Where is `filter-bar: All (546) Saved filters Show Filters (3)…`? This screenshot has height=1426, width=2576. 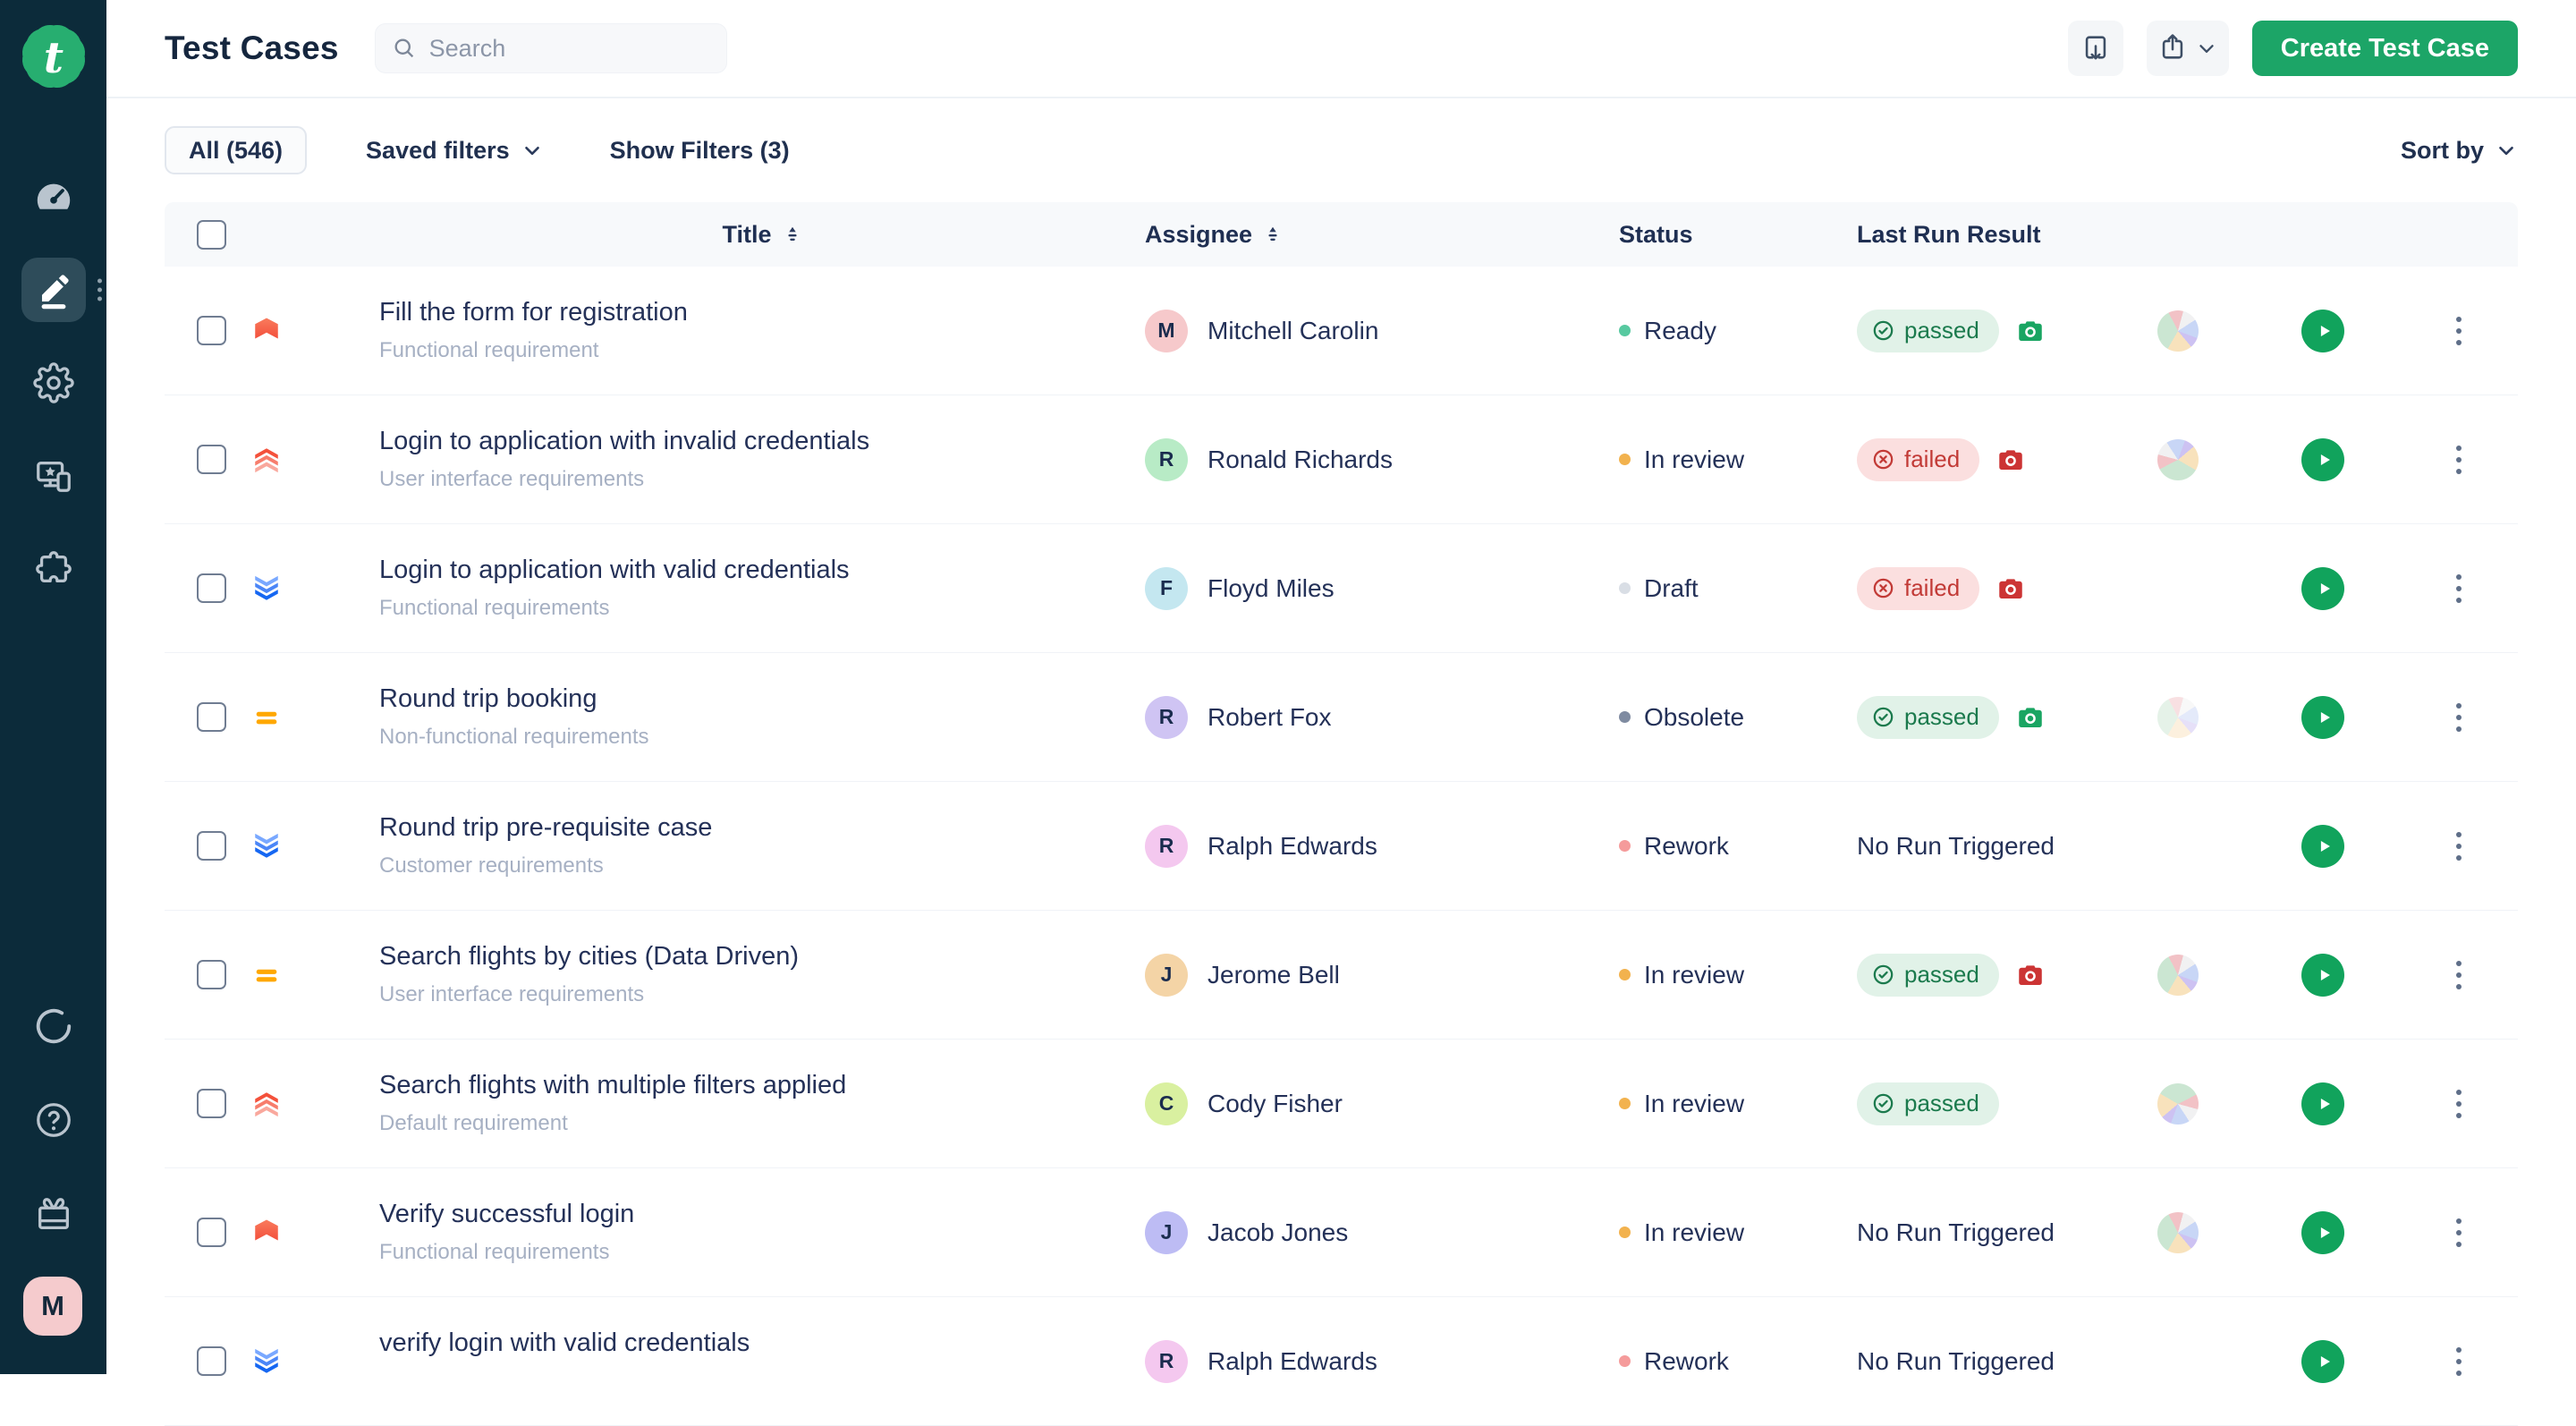
filter-bar: All (546) Saved filters Show Filters (3)… is located at coordinates (1341, 150).